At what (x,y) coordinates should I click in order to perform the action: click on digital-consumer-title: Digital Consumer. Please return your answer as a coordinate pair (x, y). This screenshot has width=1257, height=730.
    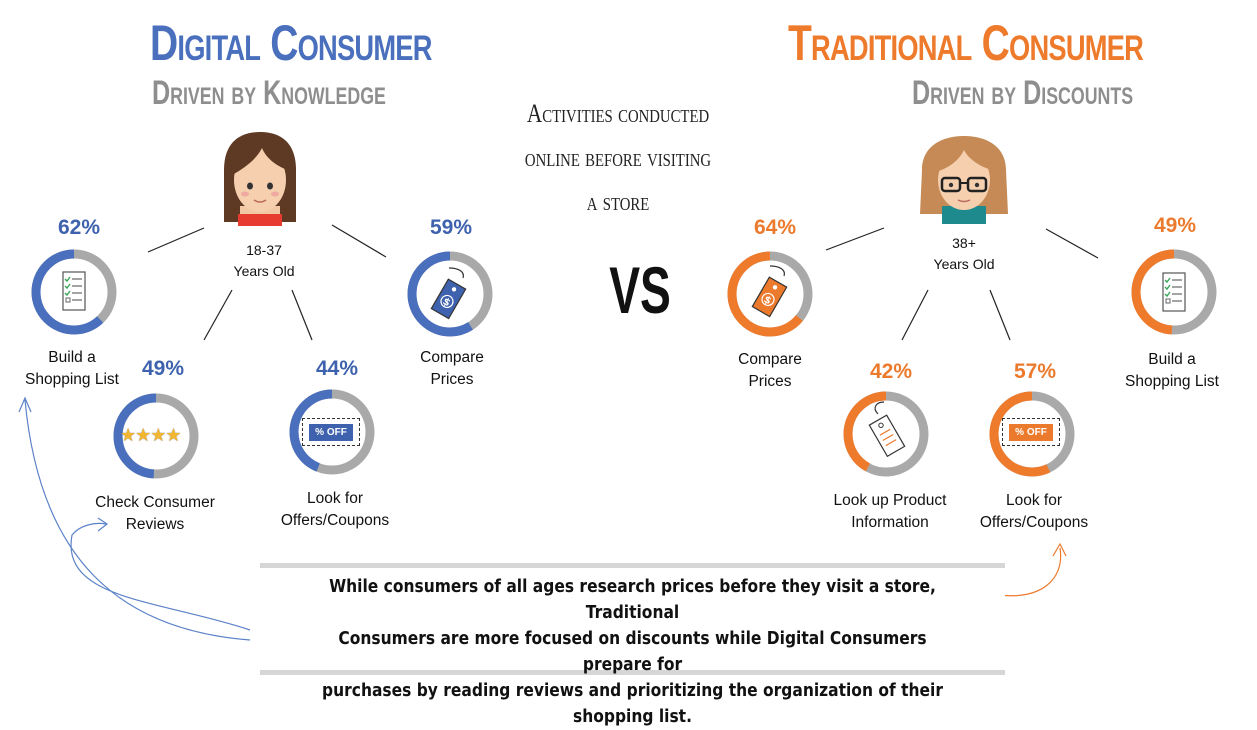
    Looking at the image, I should click on (291, 43).